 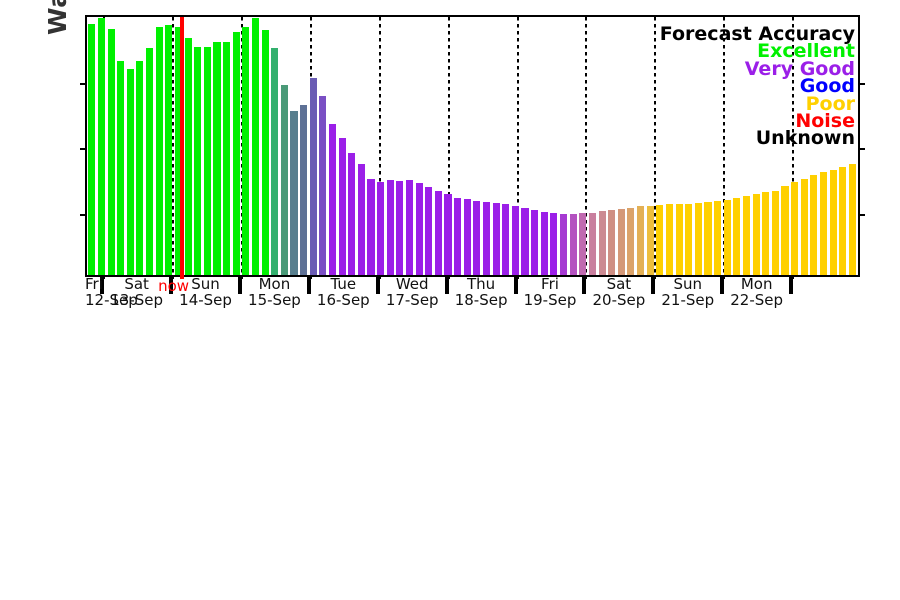 What do you see at coordinates (619, 299) in the screenshot?
I see `day-date: 20-Sep` at bounding box center [619, 299].